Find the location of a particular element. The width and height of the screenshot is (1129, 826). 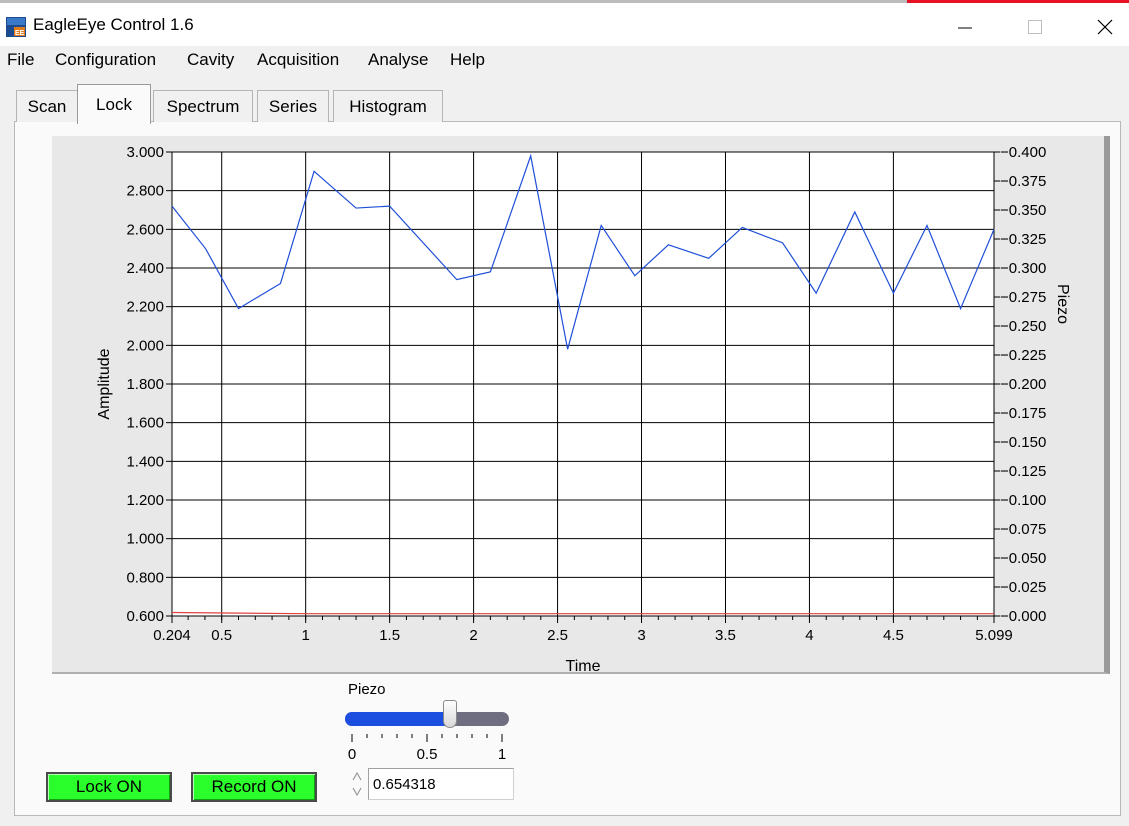

y-tick-label: 0.800 is located at coordinates (145, 577).